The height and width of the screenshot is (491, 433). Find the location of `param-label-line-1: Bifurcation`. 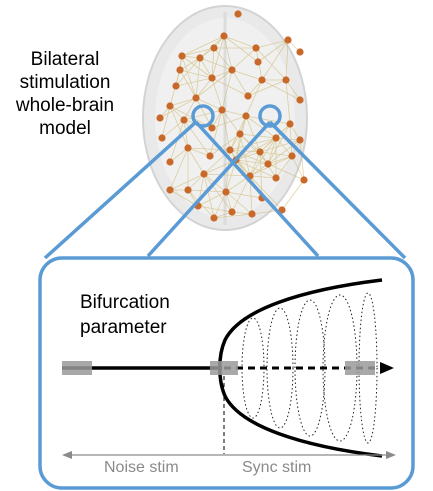

param-label-line-1: Bifurcation is located at coordinates (125, 302).